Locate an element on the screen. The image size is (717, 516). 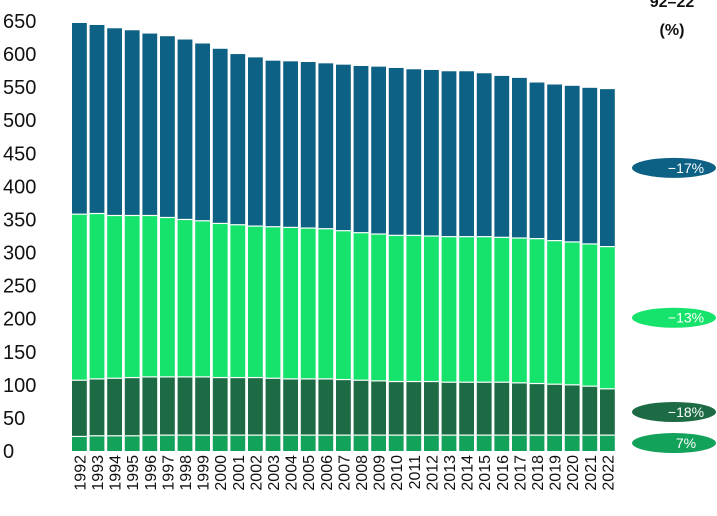
x-tick-label: 2009 is located at coordinates (380, 473).